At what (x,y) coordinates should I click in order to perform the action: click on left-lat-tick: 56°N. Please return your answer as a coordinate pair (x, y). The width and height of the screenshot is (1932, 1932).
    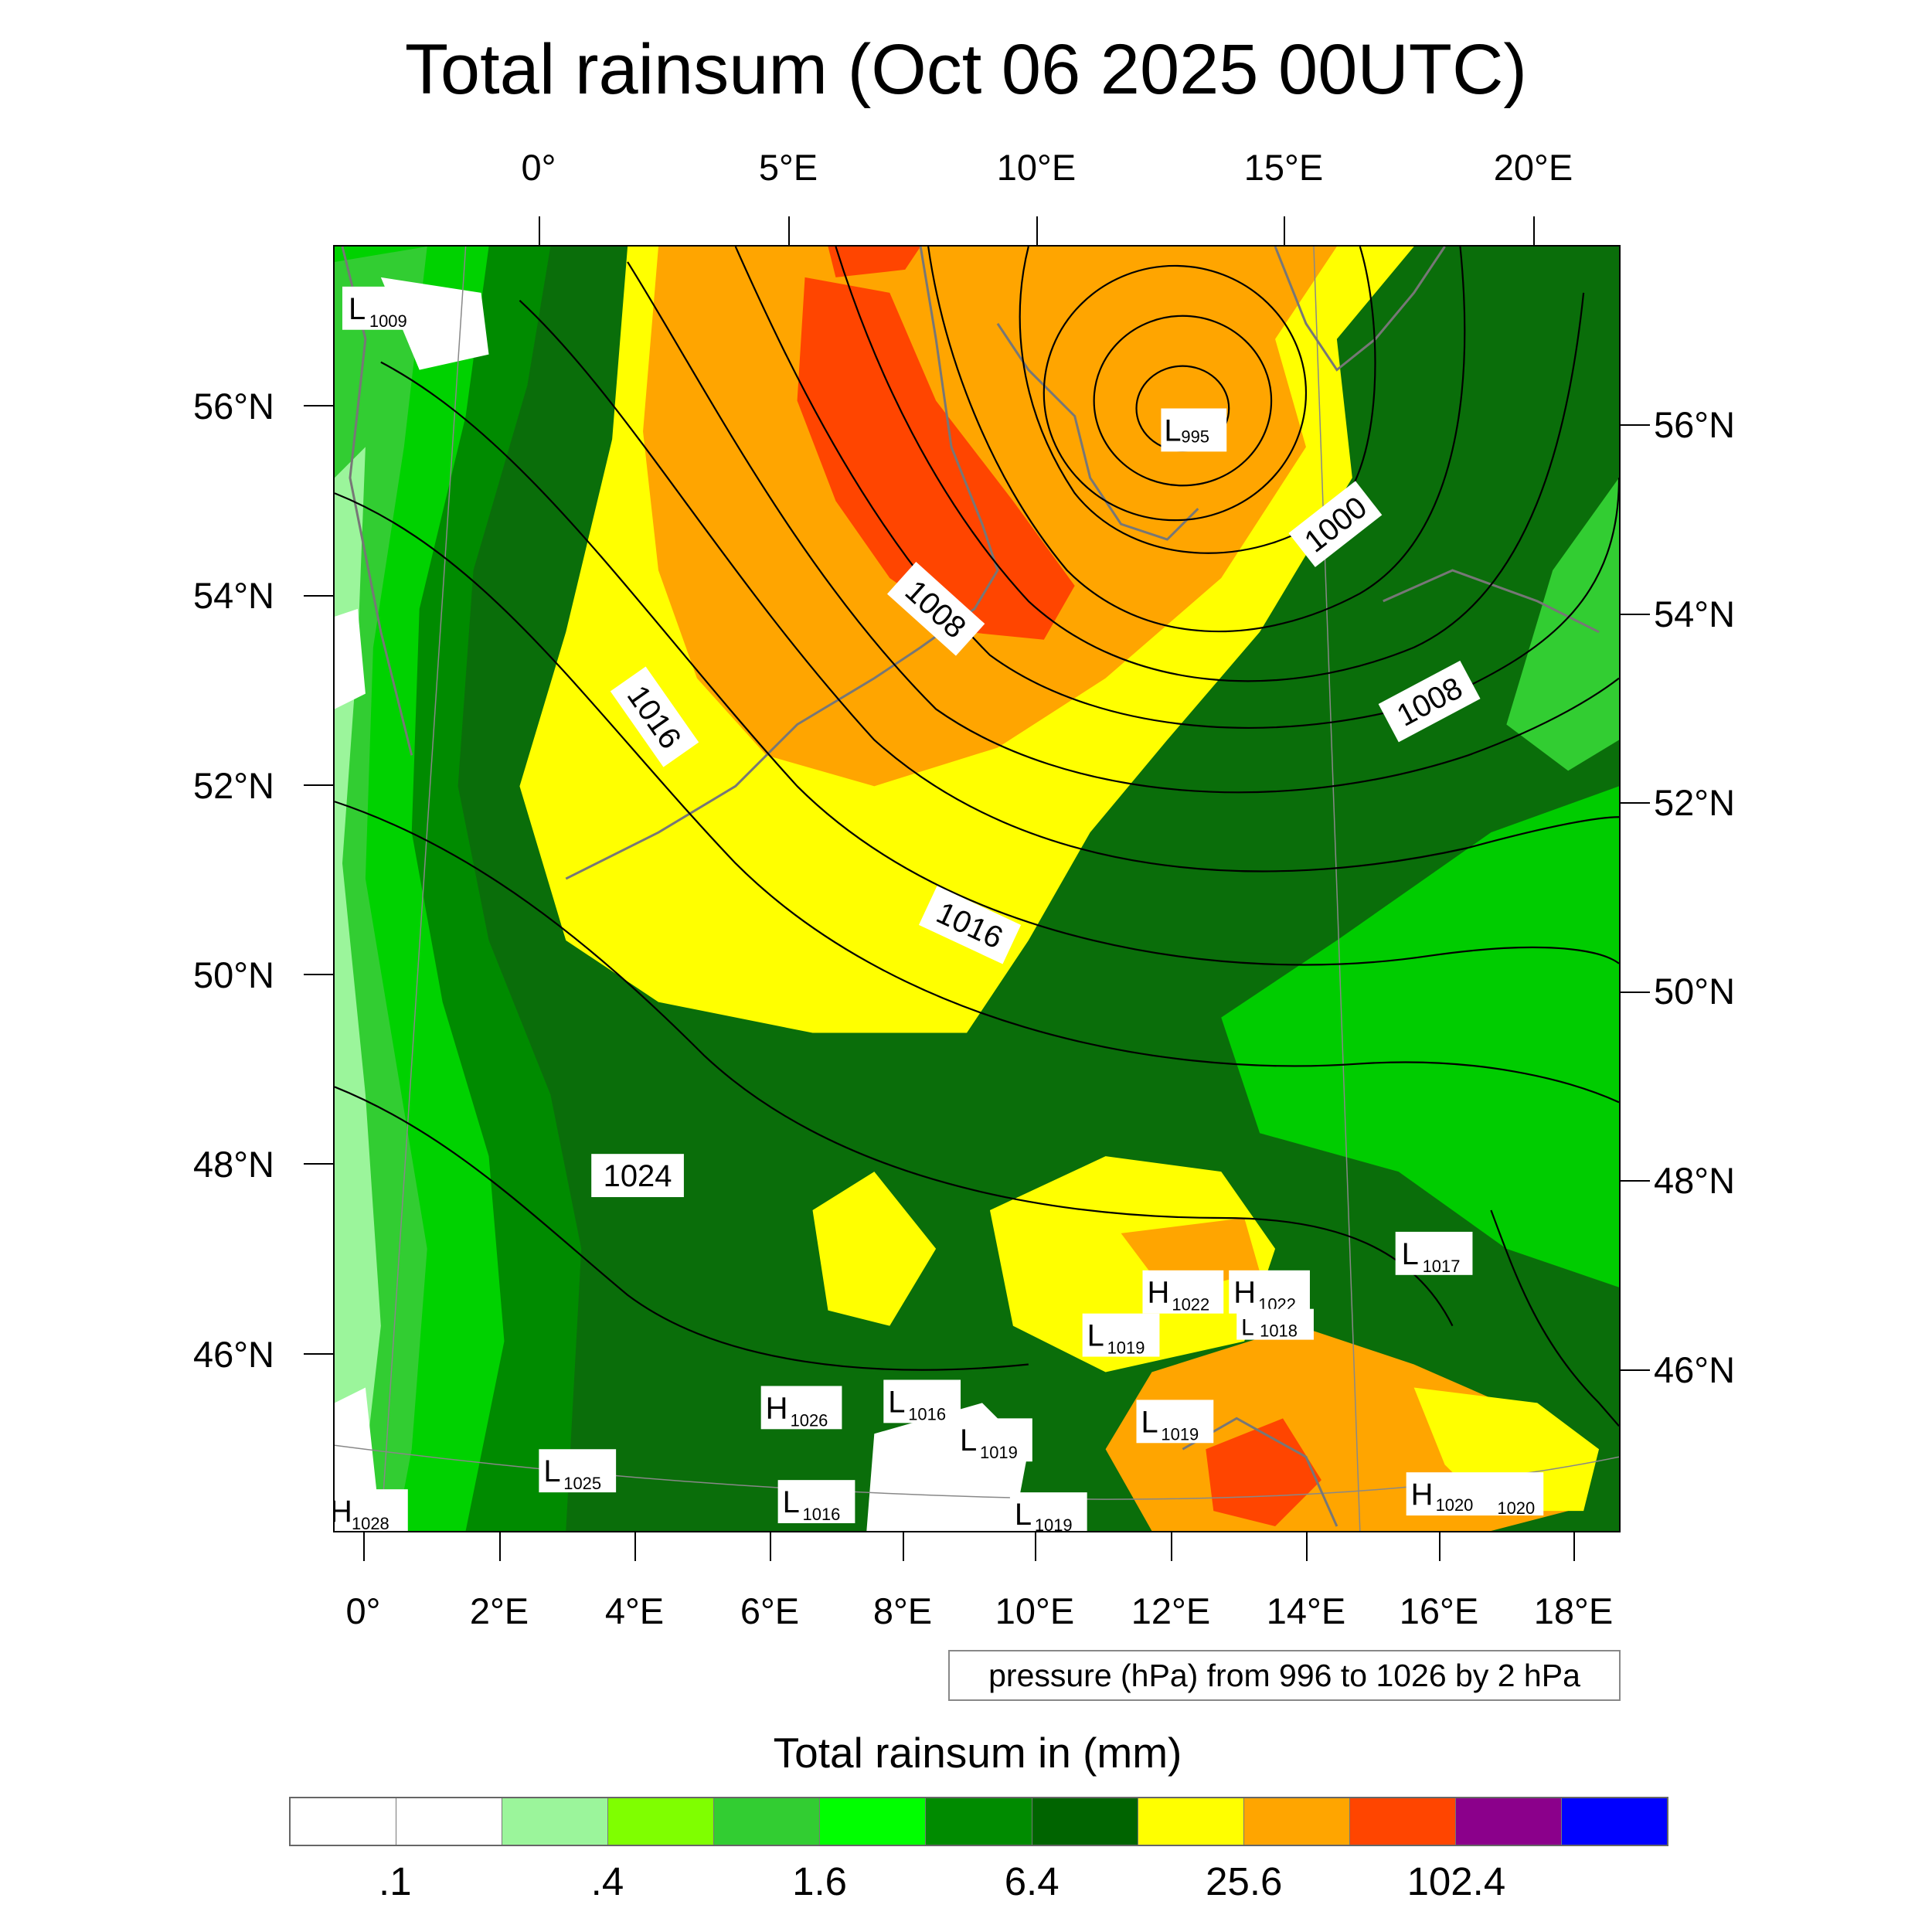
    Looking at the image, I should click on (233, 407).